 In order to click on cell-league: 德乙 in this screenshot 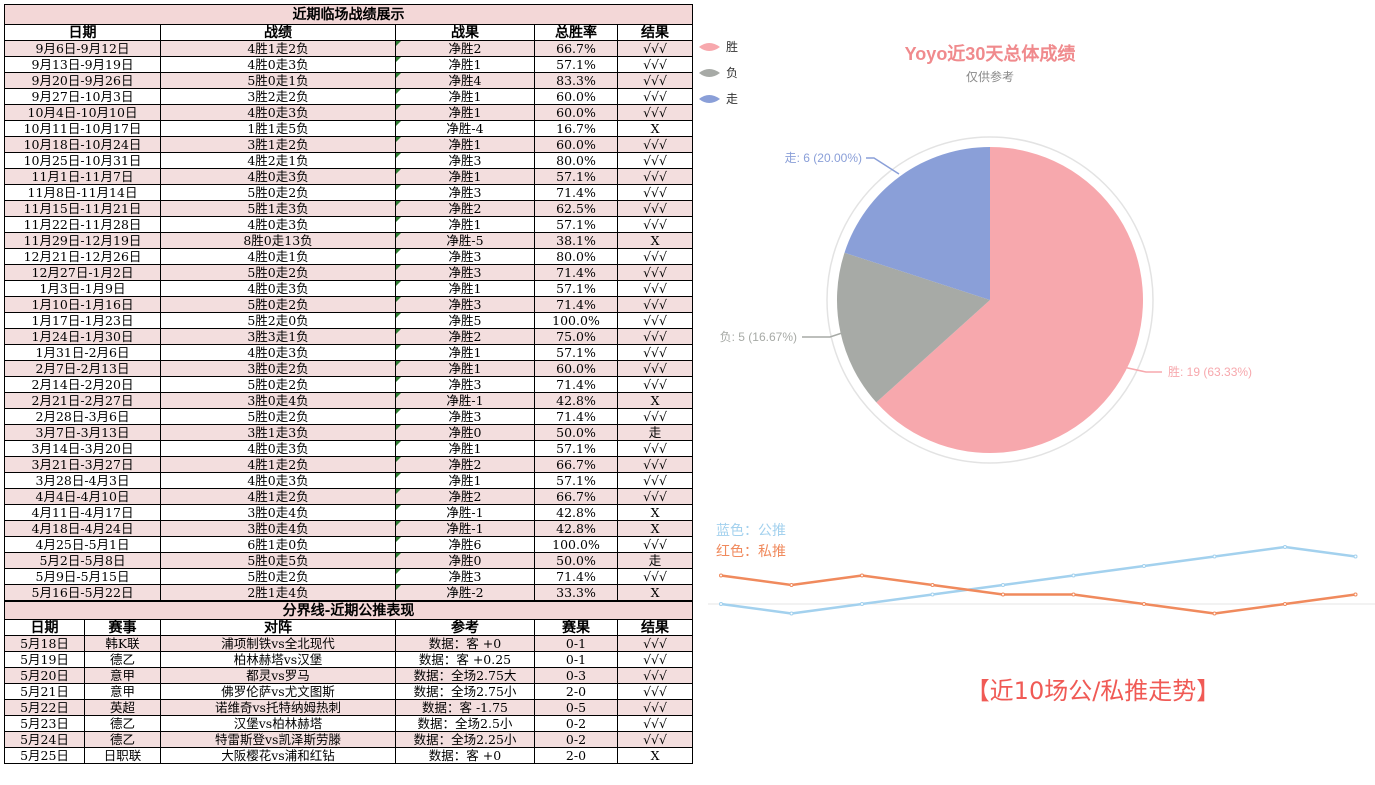, I will do `click(122, 723)`.